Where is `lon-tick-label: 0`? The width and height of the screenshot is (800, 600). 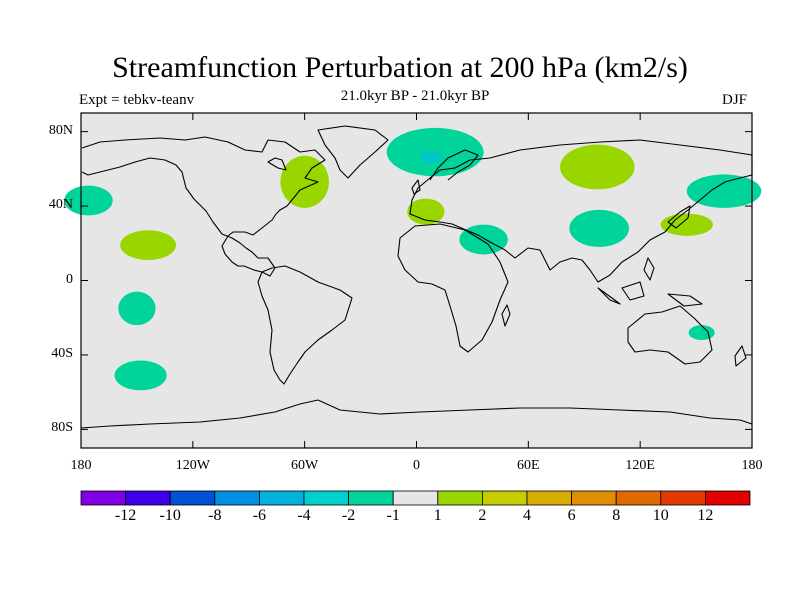
lon-tick-label: 0 is located at coordinates (416, 465).